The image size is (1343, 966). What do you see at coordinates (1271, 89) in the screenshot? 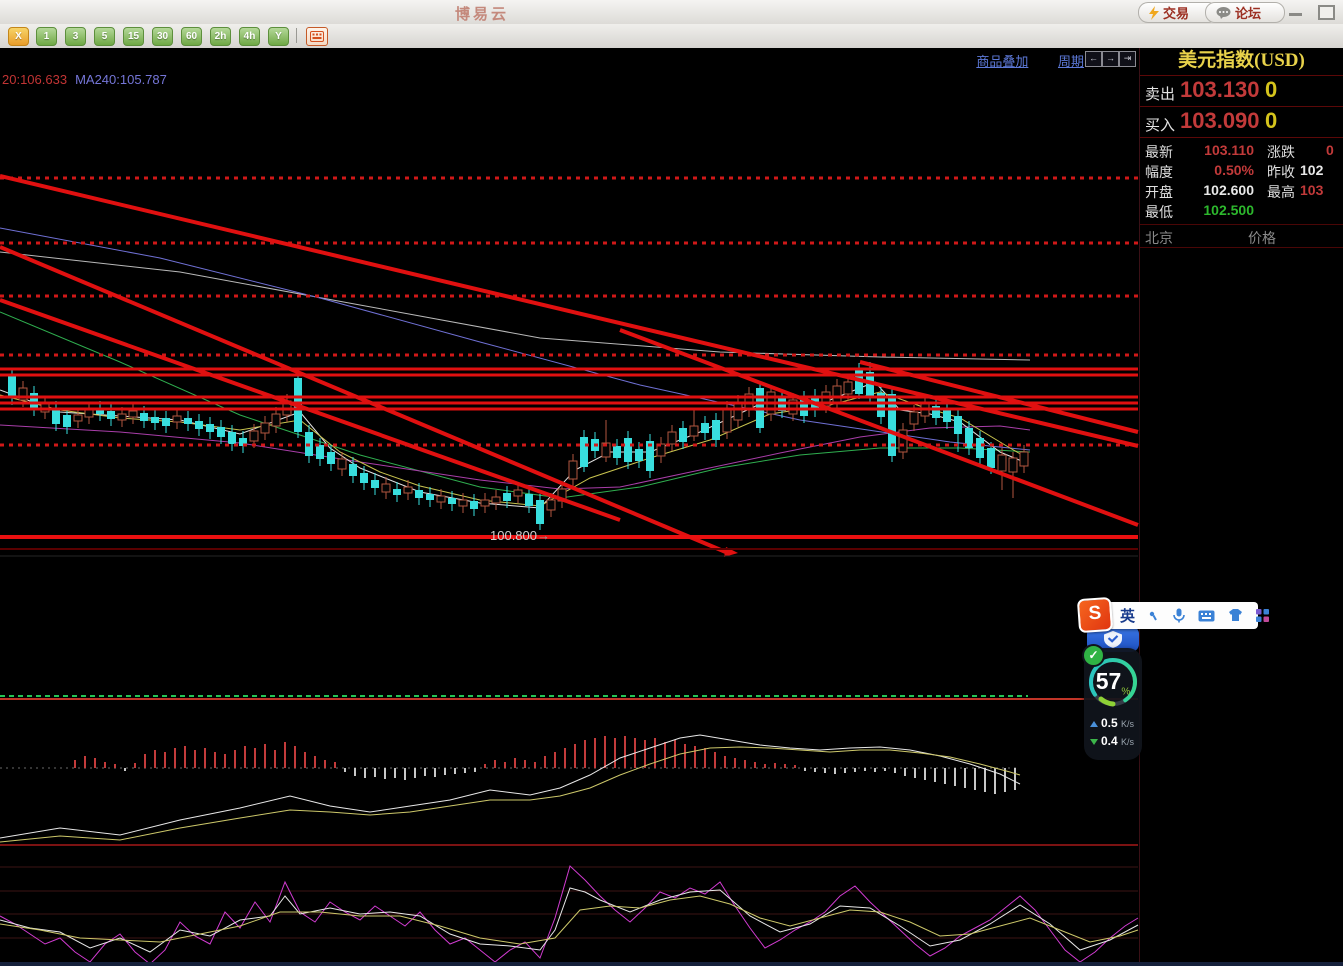
I see `sell-qty: 0` at bounding box center [1271, 89].